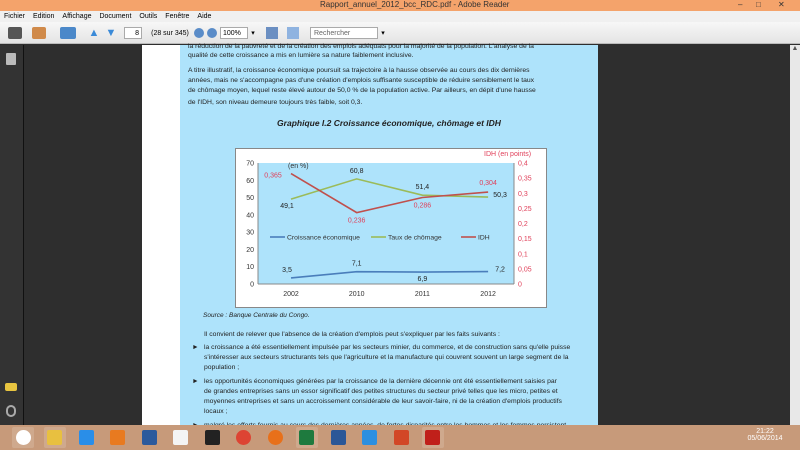  What do you see at coordinates (765, 431) in the screenshot?
I see `clock-time: 21:22` at bounding box center [765, 431].